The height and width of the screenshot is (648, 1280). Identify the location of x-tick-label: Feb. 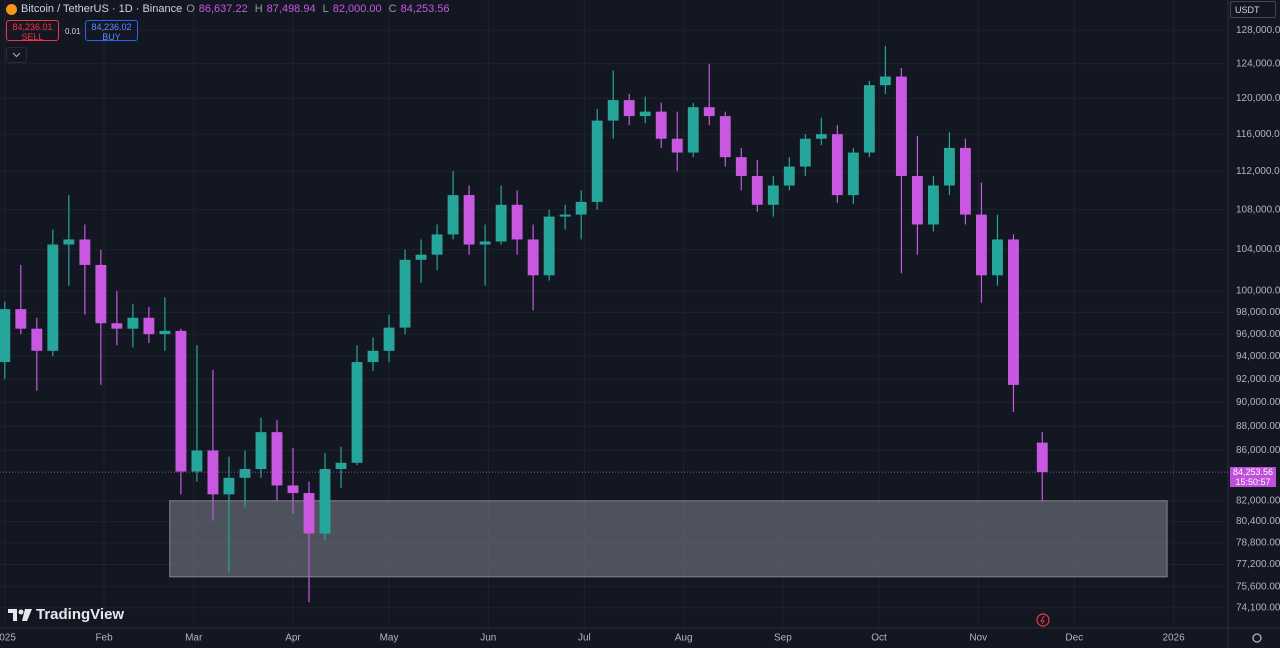
(104, 638).